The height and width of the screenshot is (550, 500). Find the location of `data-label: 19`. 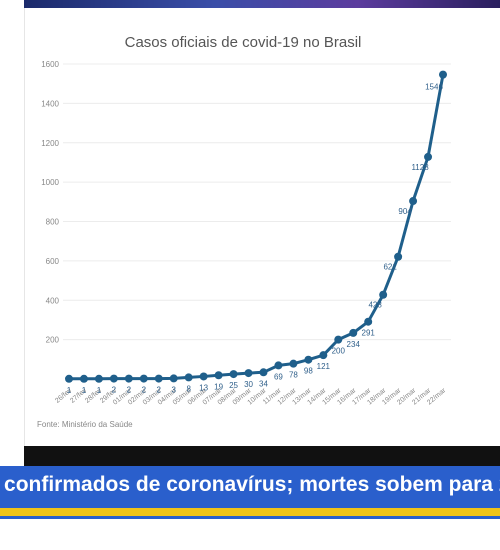

data-label: 19 is located at coordinates (218, 386).